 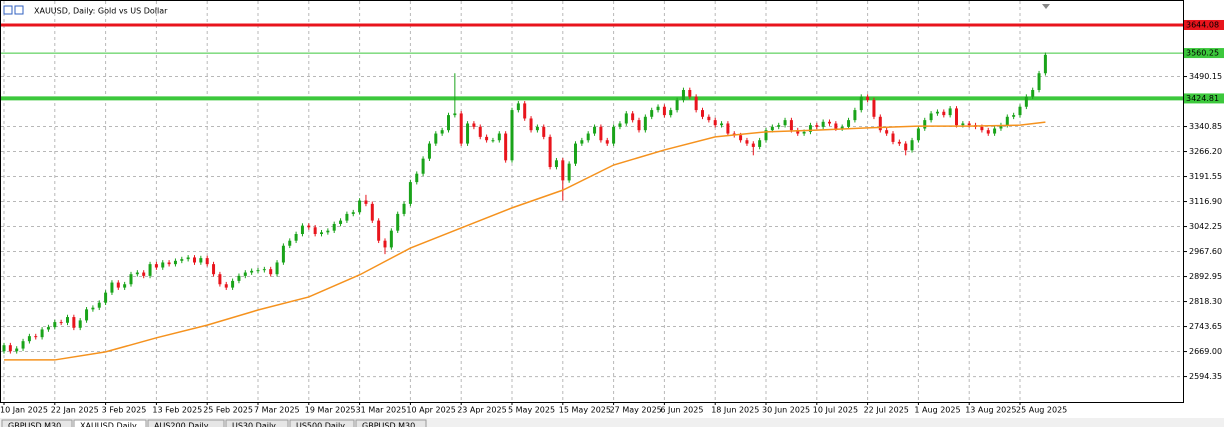 I want to click on y-tick-label: 3490.15, so click(x=1205, y=76).